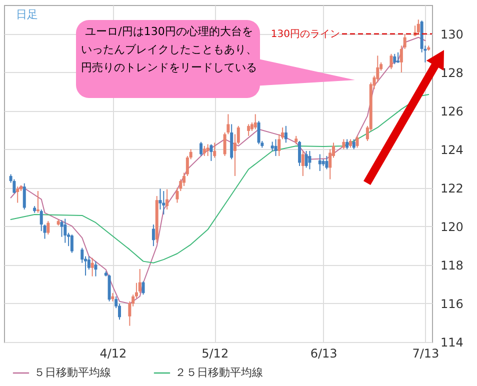  What do you see at coordinates (452, 188) in the screenshot?
I see `y-tick-label: 122` at bounding box center [452, 188].